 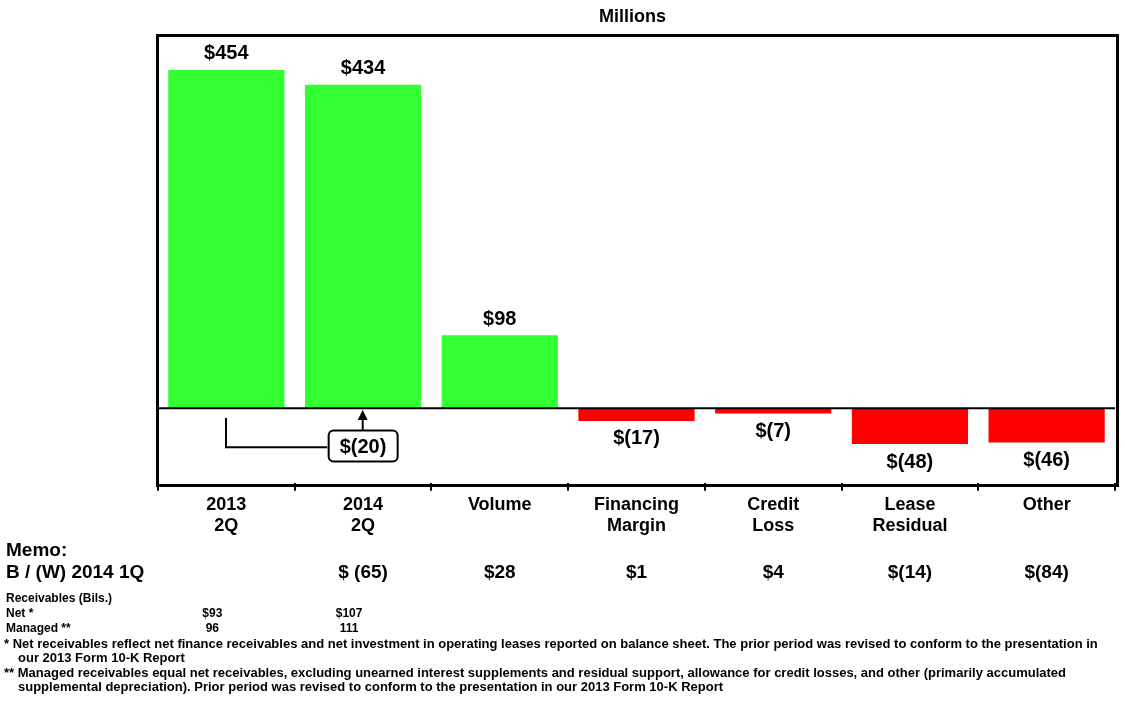 I want to click on text: ** Managed receivables equal net receivables, excluding unearned interest supplements and residual support, allowance for credit losses, and other (primarily accumulated supplemental depreciation). Prior period was revised to conform to the presentation in our 2013 Form 10-K Report, so click(x=535, y=679).